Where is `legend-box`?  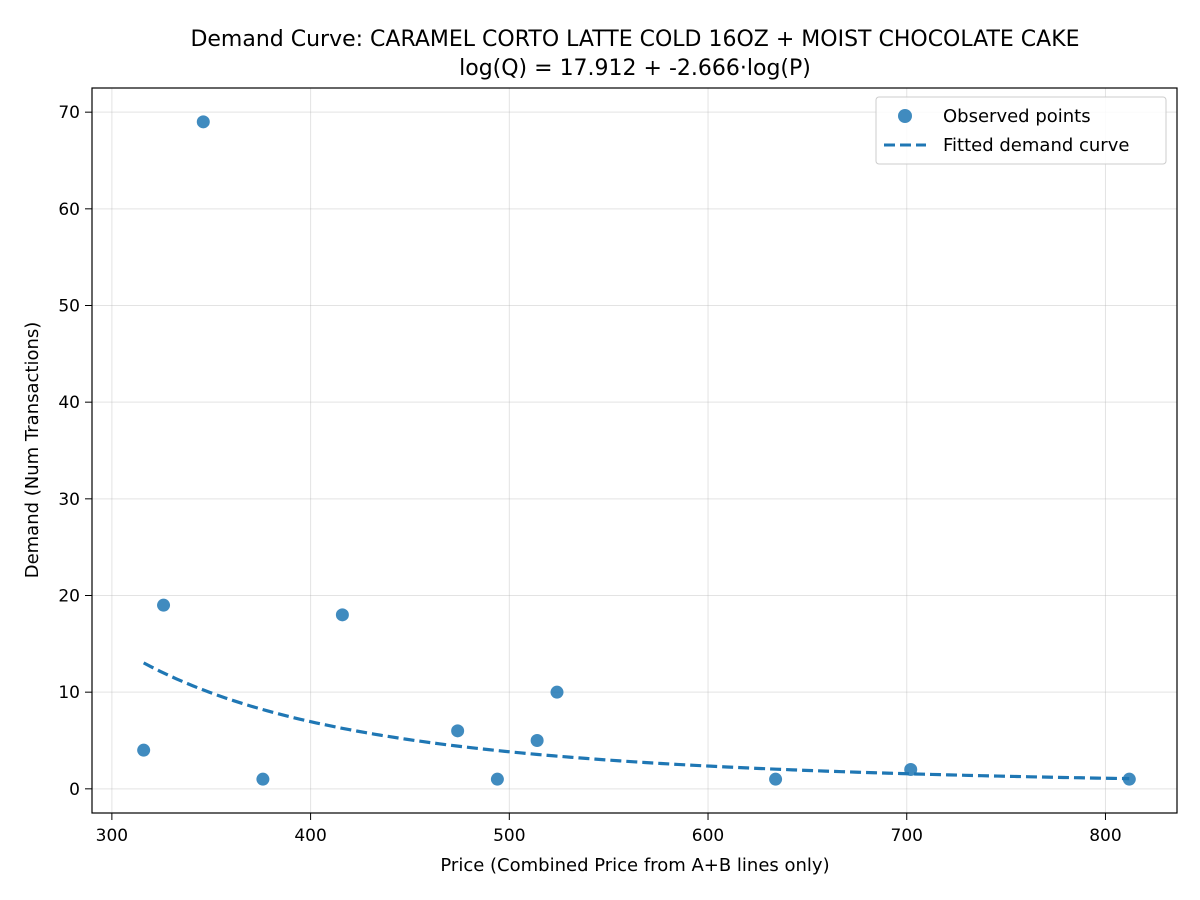 legend-box is located at coordinates (1021, 130).